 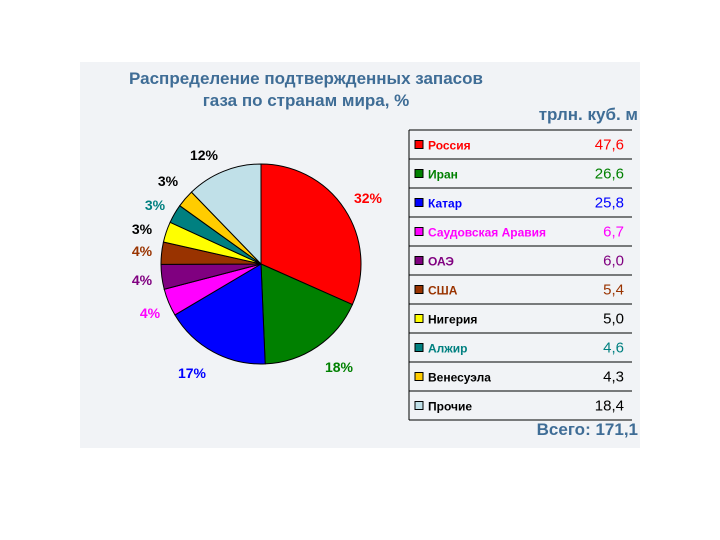 What do you see at coordinates (613, 348) in the screenshot?
I see `legend-value-8: 4,6` at bounding box center [613, 348].